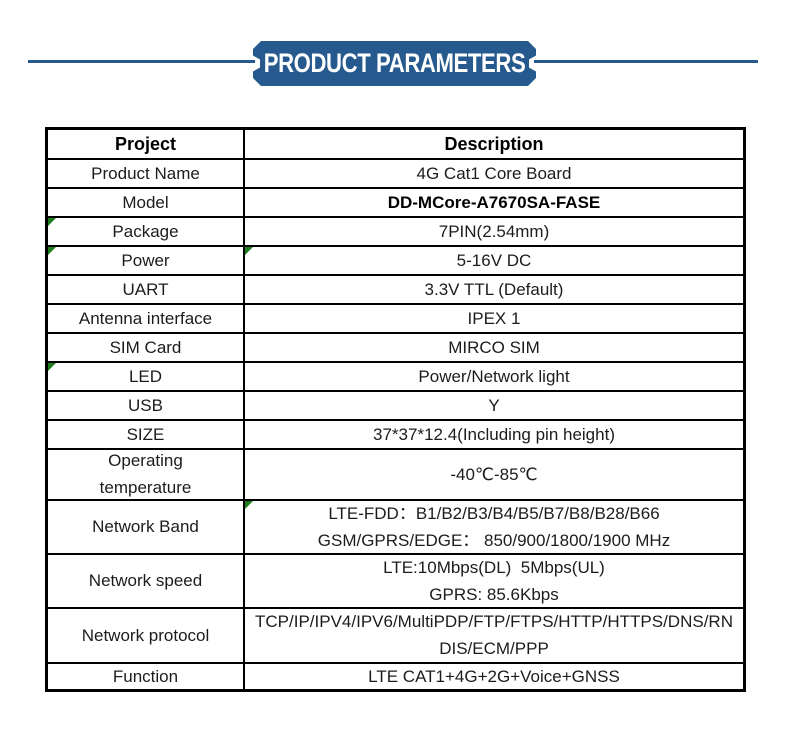  I want to click on header-rule-left, so click(141, 61).